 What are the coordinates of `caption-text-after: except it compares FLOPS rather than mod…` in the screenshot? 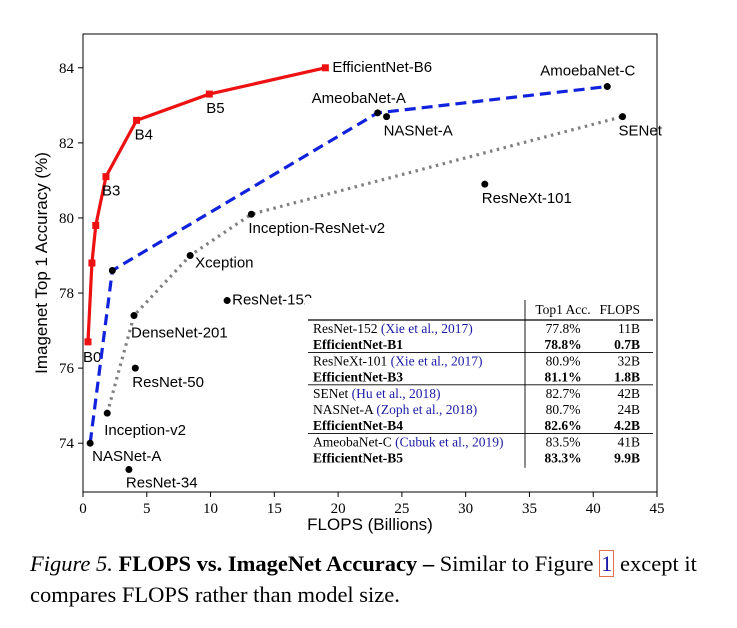 It's located at (363, 579).